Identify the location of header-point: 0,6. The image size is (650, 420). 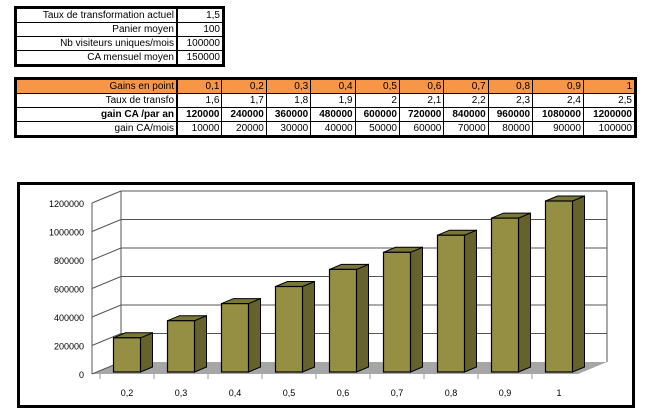
(421, 86).